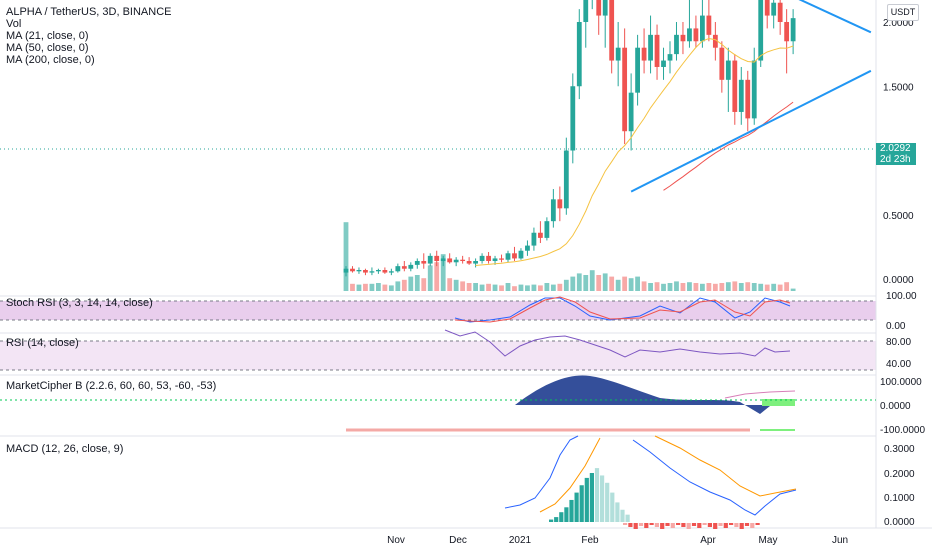 This screenshot has width=932, height=550. What do you see at coordinates (896, 326) in the screenshot?
I see `stoch-tick-0: 0.00` at bounding box center [896, 326].